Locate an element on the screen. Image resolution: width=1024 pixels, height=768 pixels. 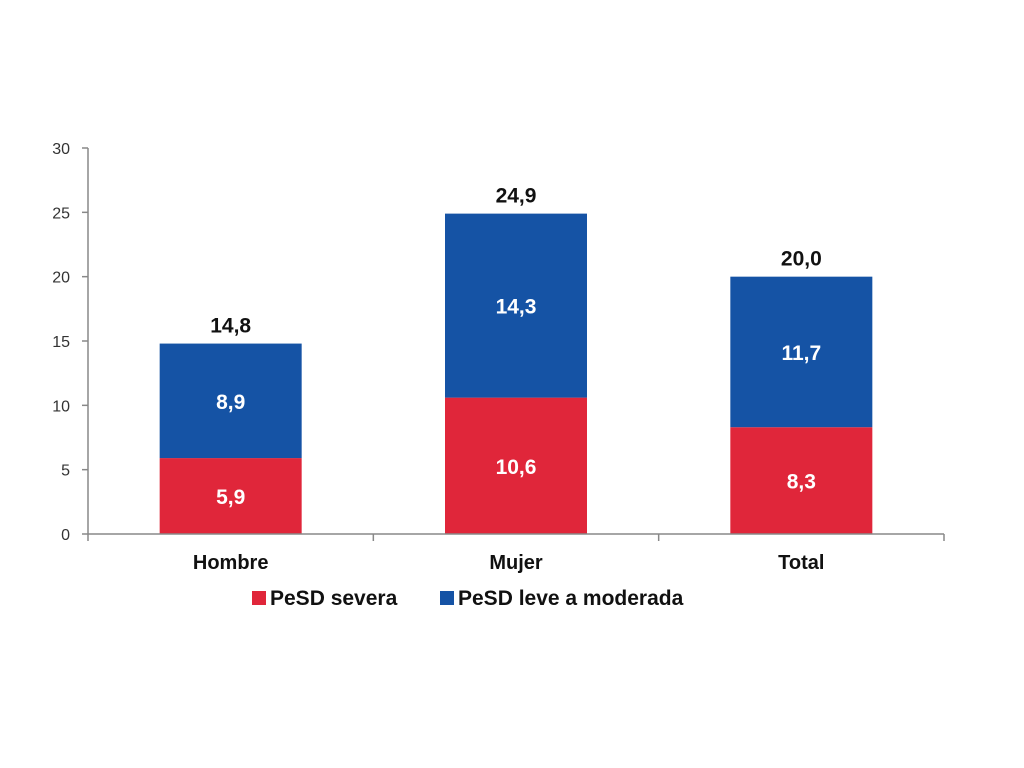
total-value-label: 24,9 is located at coordinates (516, 196).